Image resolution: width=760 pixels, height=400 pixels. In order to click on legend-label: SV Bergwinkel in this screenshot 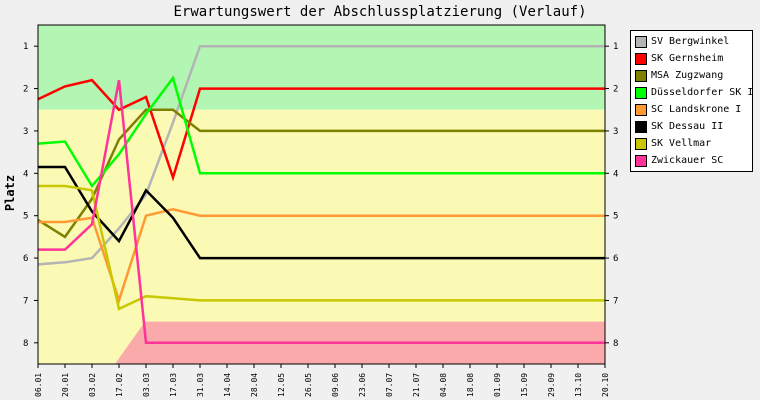, I will do `click(690, 41)`.